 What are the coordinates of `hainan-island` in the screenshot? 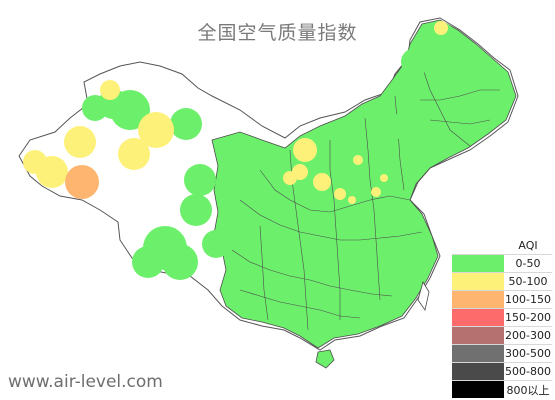 It's located at (325, 359).